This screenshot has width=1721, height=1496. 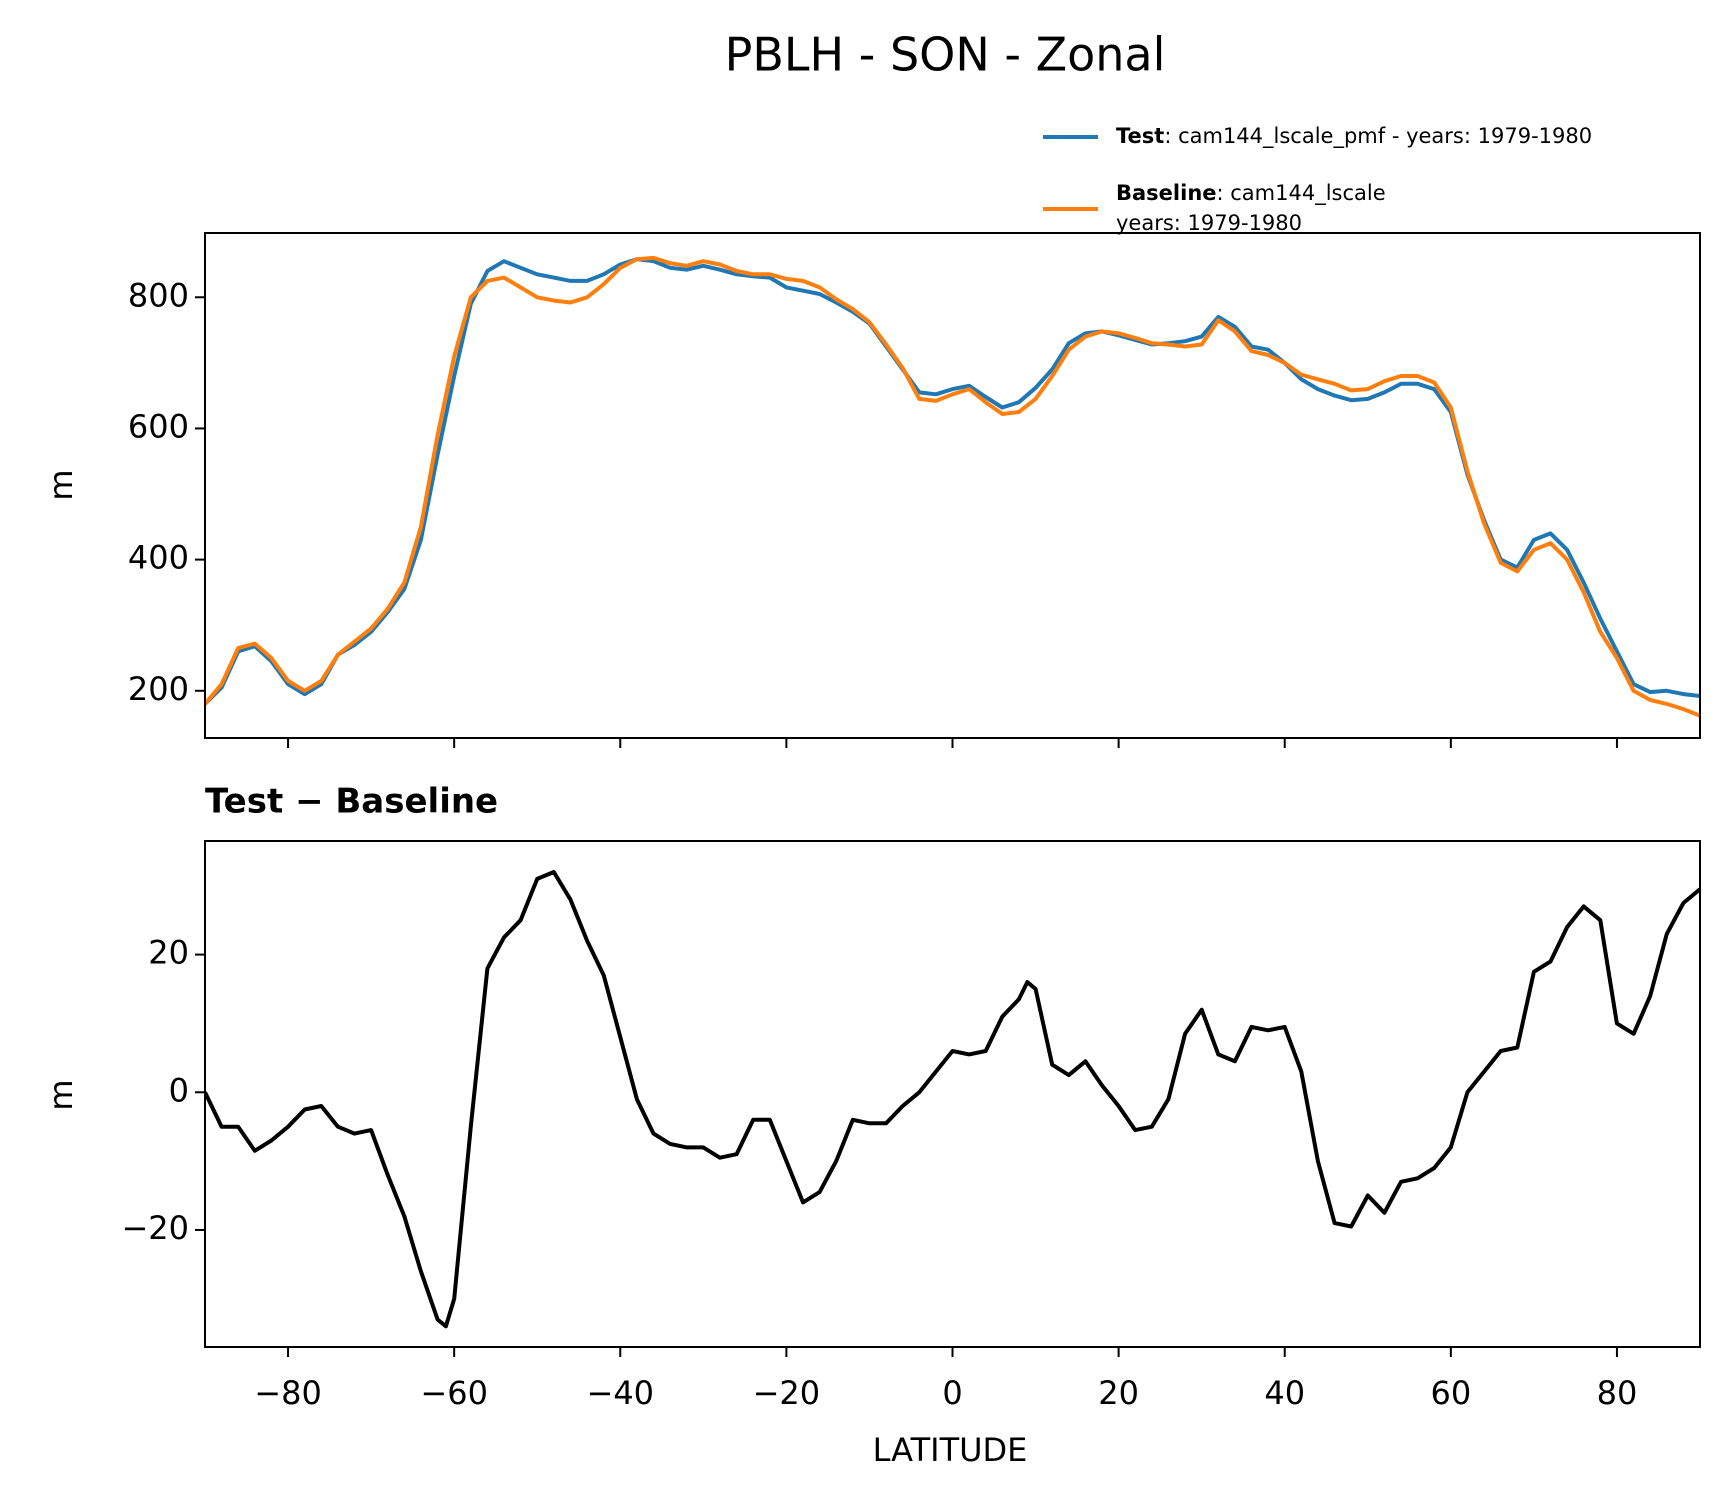 I want to click on x-tick-label: −60, so click(x=454, y=1393).